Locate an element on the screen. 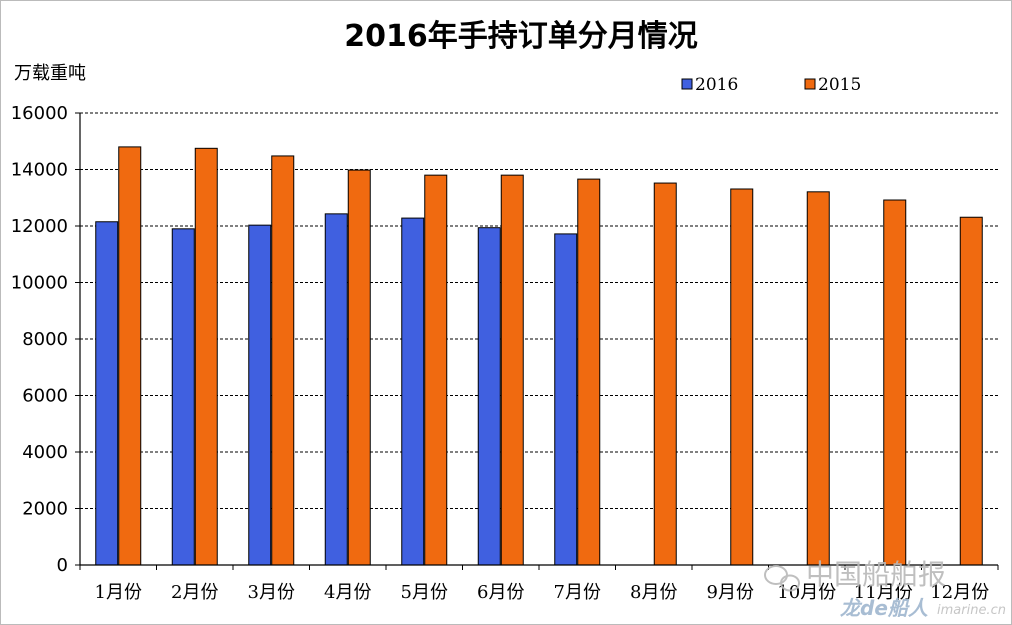  x-tick-label: 3月份 is located at coordinates (271, 592).